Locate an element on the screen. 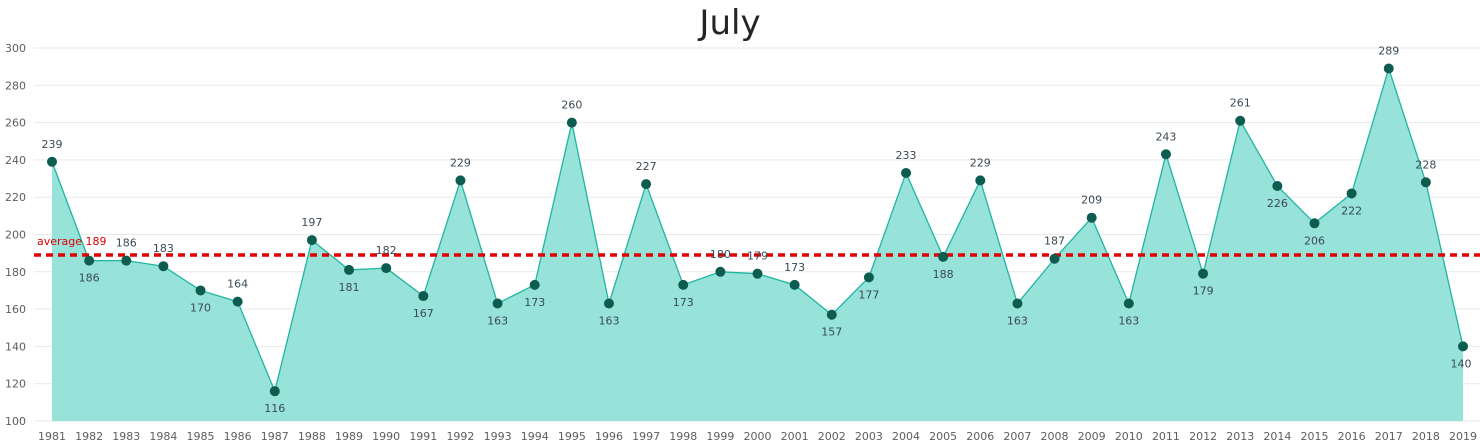 This screenshot has height=448, width=1480. chart-title: July is located at coordinates (728, 23).